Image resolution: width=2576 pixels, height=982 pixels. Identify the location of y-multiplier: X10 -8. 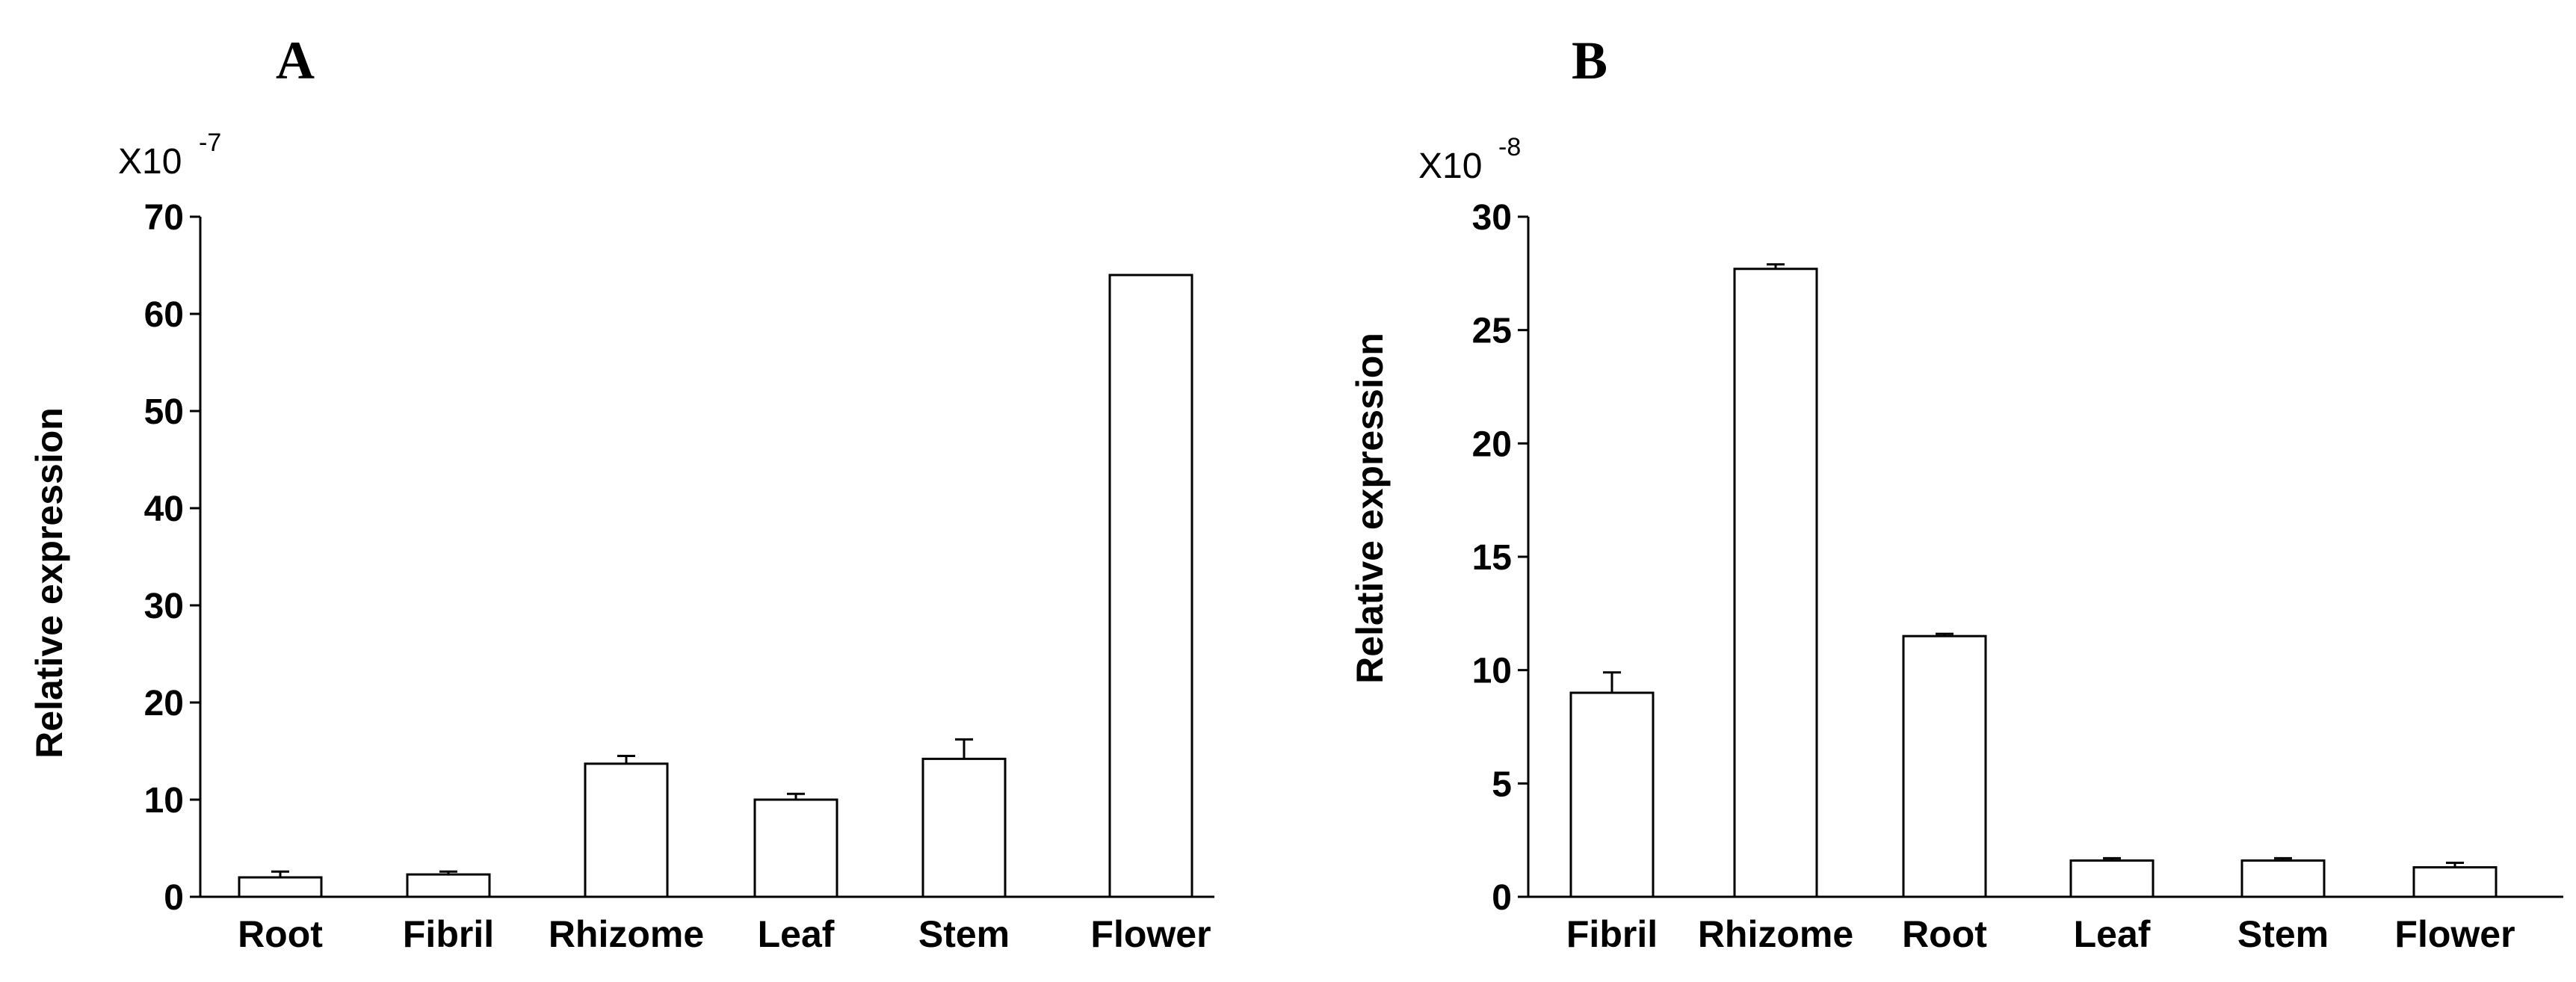
(1469, 159).